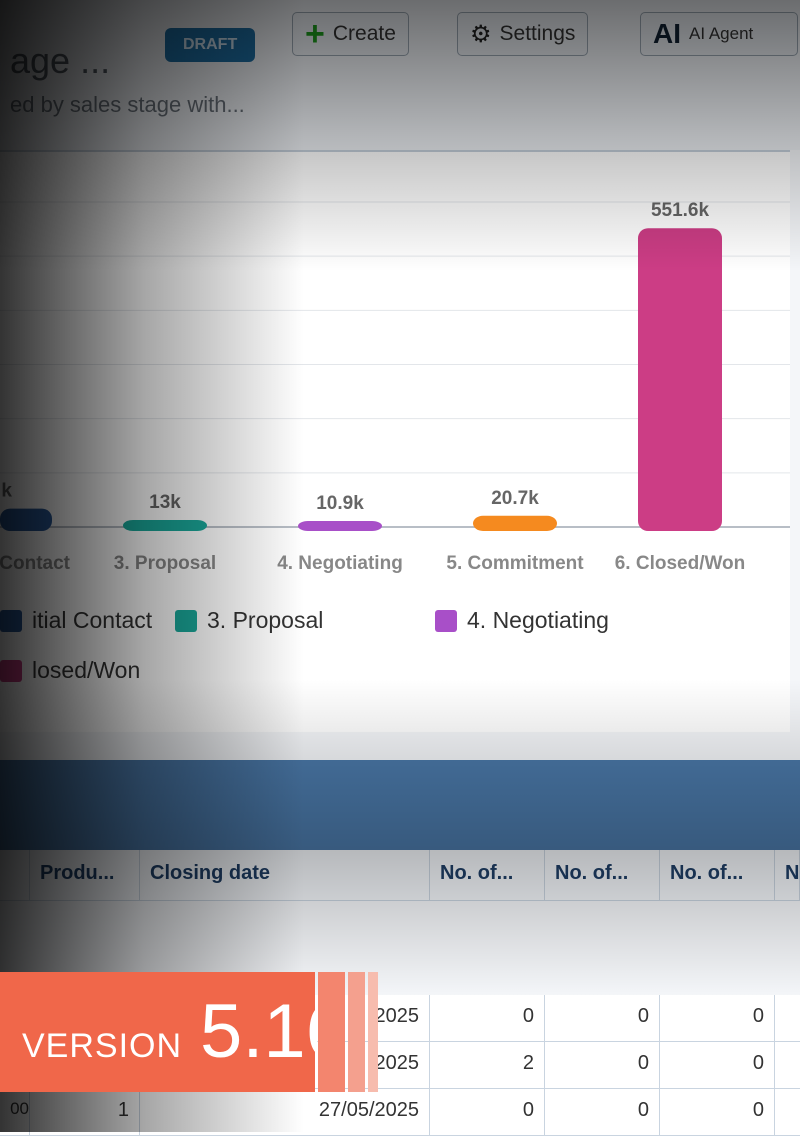 This screenshot has height=1136, width=800. Describe the element at coordinates (340, 503) in the screenshot. I see `data-label: 10.9k` at that location.